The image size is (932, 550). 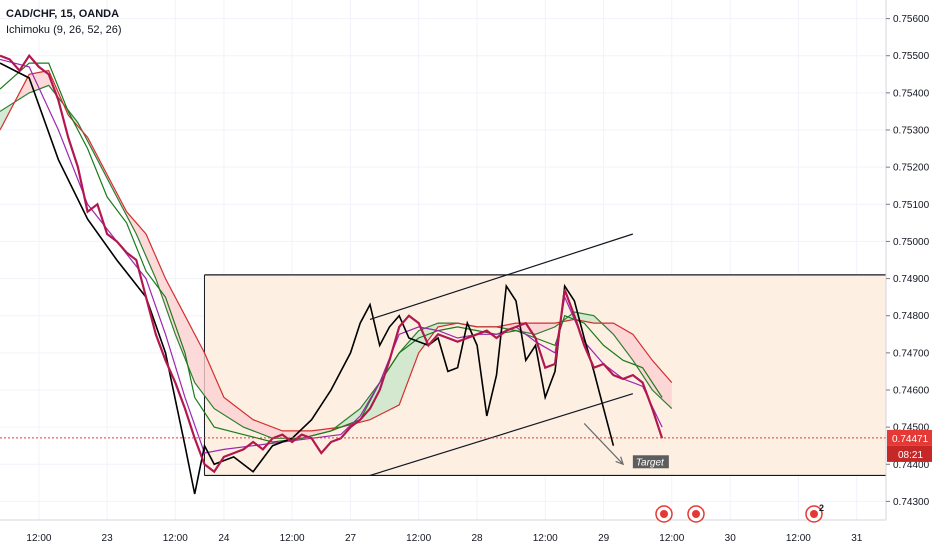 What do you see at coordinates (821, 508) in the screenshot?
I see `event-count-badge: 2` at bounding box center [821, 508].